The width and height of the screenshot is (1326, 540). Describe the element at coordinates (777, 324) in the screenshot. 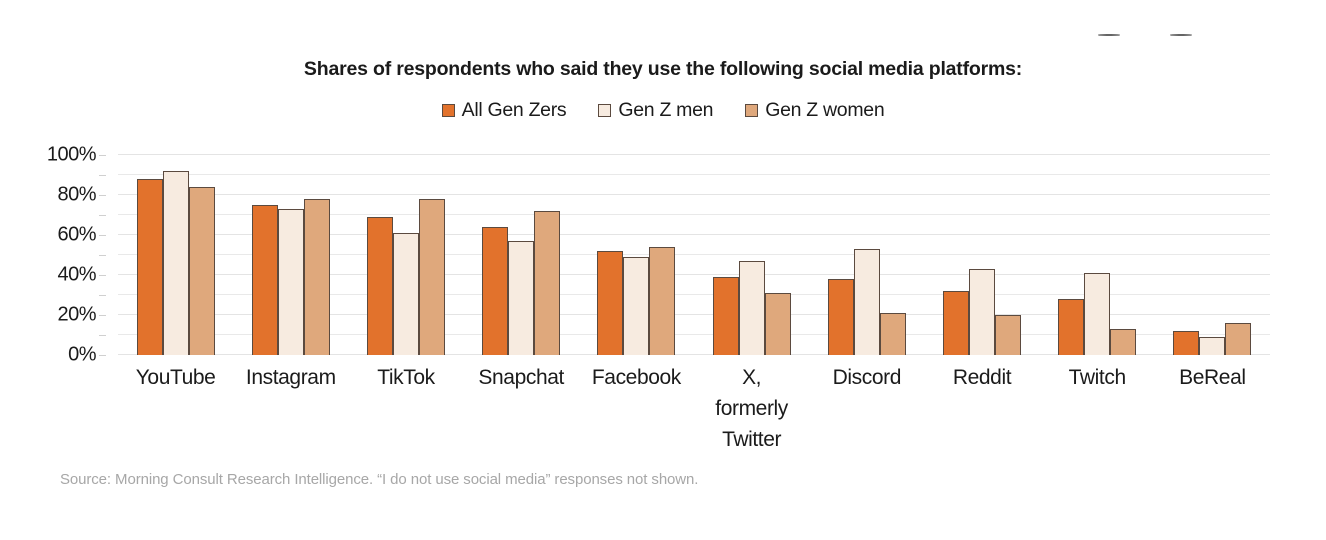

I see `bar-x-formerly-twitter-gen-z-women` at that location.